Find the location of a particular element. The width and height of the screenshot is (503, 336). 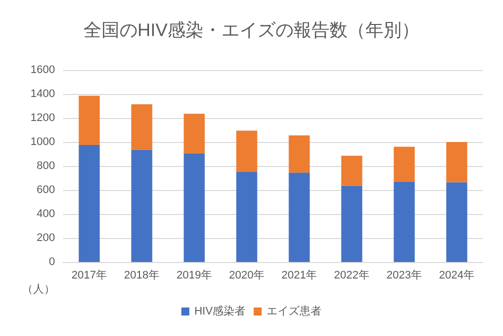

legend-label: エイズ患者 is located at coordinates (294, 311).